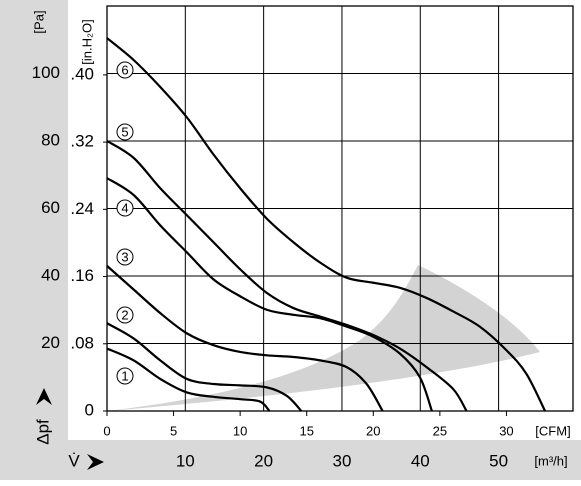  Describe the element at coordinates (82, 342) in the screenshot. I see `y2-tick-label: .08` at that location.